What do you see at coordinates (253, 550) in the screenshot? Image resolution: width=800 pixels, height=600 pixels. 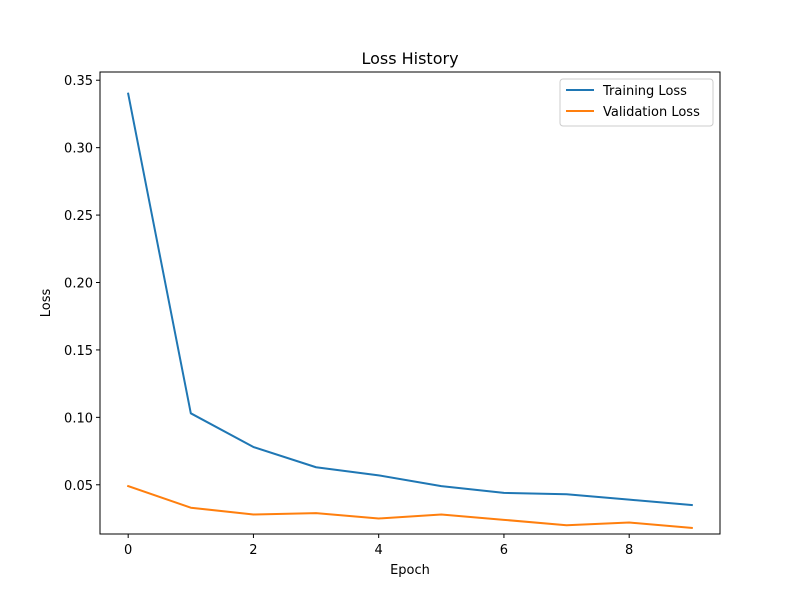 I see `x-tick-label: 2` at bounding box center [253, 550].